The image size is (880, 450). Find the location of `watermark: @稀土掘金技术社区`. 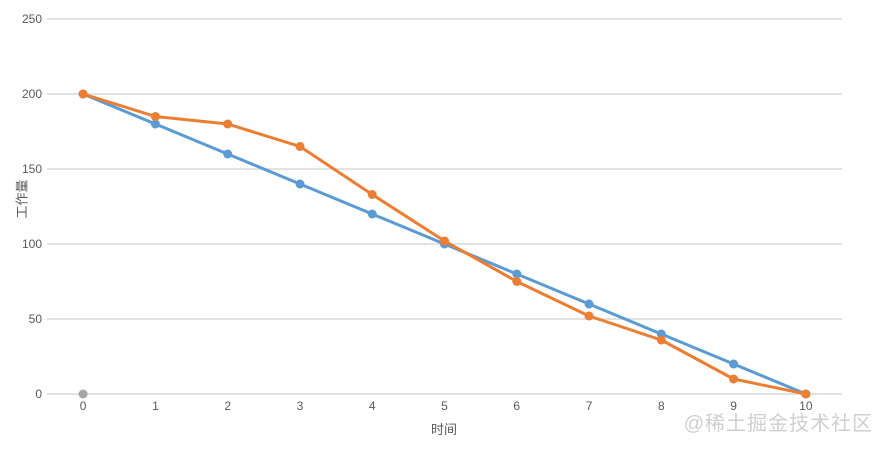

watermark: @稀土掘金技术社区 is located at coordinates (778, 424).